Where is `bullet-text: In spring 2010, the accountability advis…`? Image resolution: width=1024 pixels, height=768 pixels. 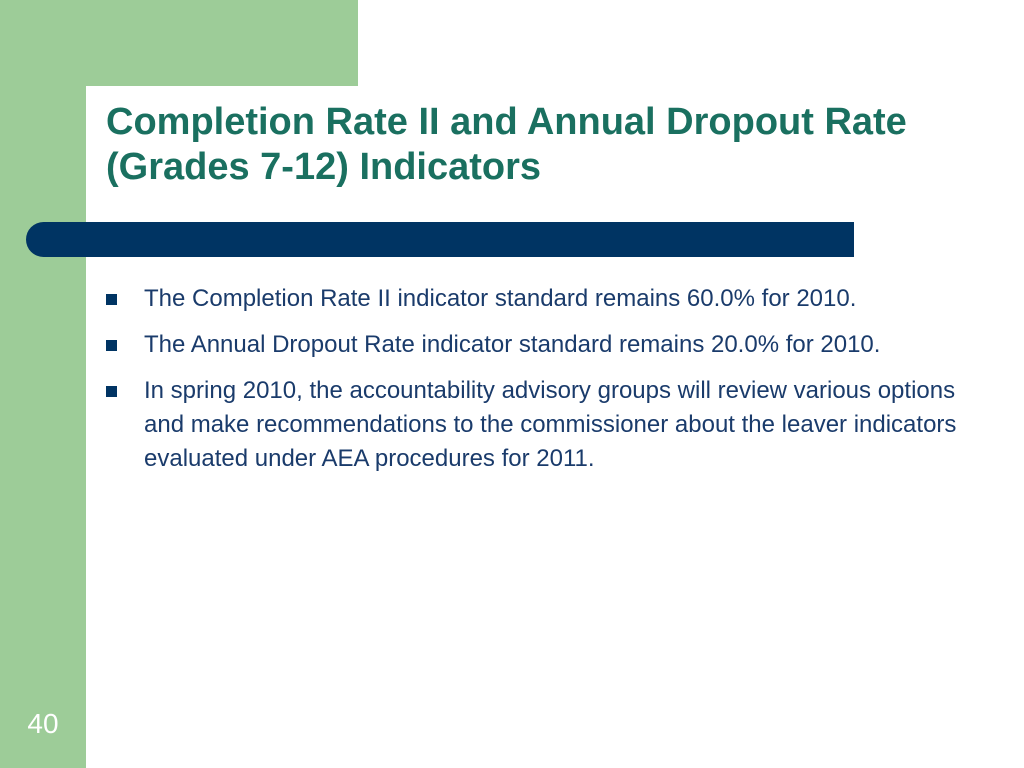 bullet-text: In spring 2010, the accountability advis… is located at coordinates (550, 424).